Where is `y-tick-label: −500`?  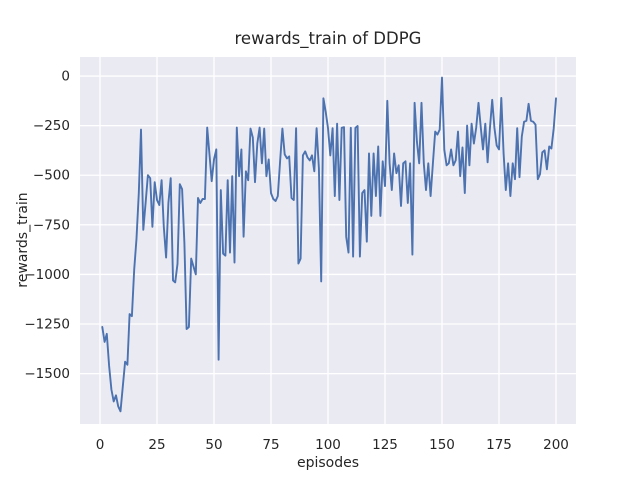
y-tick-label: −500 is located at coordinates (51, 176).